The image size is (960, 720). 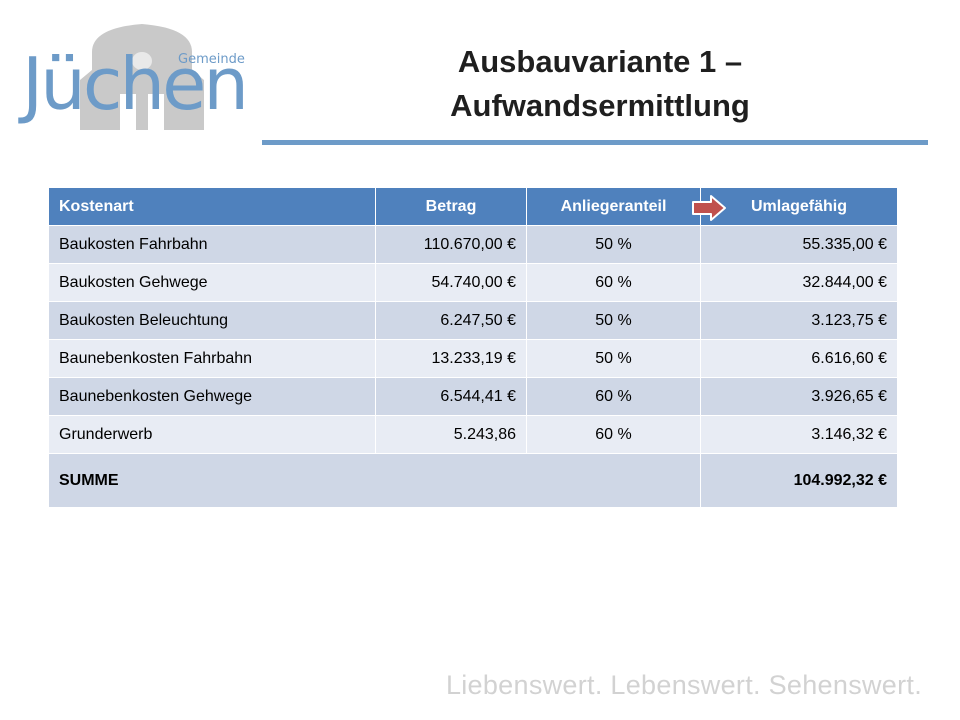 What do you see at coordinates (600, 84) in the screenshot?
I see `slide-title: Ausbauvariante 1 – Aufwandsermittlung` at bounding box center [600, 84].